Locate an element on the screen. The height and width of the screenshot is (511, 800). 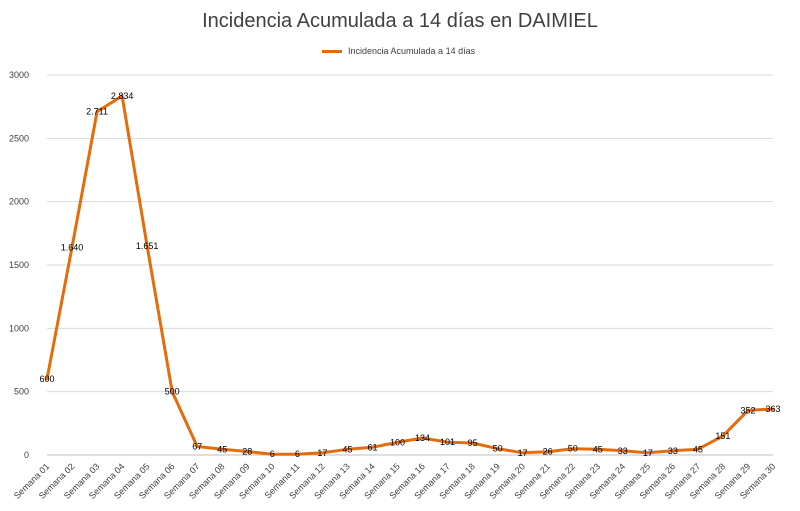
data-label: 363 is located at coordinates (772, 409).